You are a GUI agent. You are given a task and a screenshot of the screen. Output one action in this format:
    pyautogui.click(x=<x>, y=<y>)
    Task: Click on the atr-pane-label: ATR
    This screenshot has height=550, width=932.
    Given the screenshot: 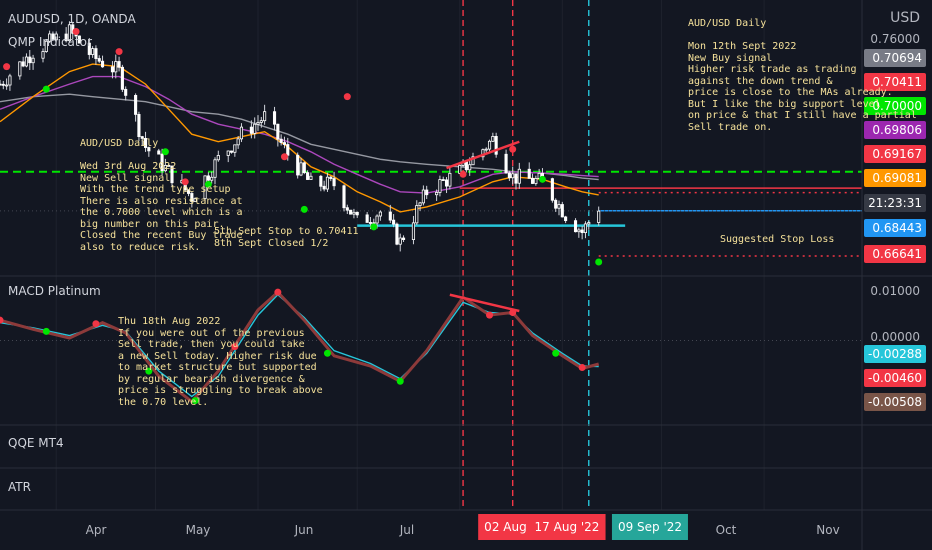 What is the action you would take?
    pyautogui.click(x=19, y=487)
    